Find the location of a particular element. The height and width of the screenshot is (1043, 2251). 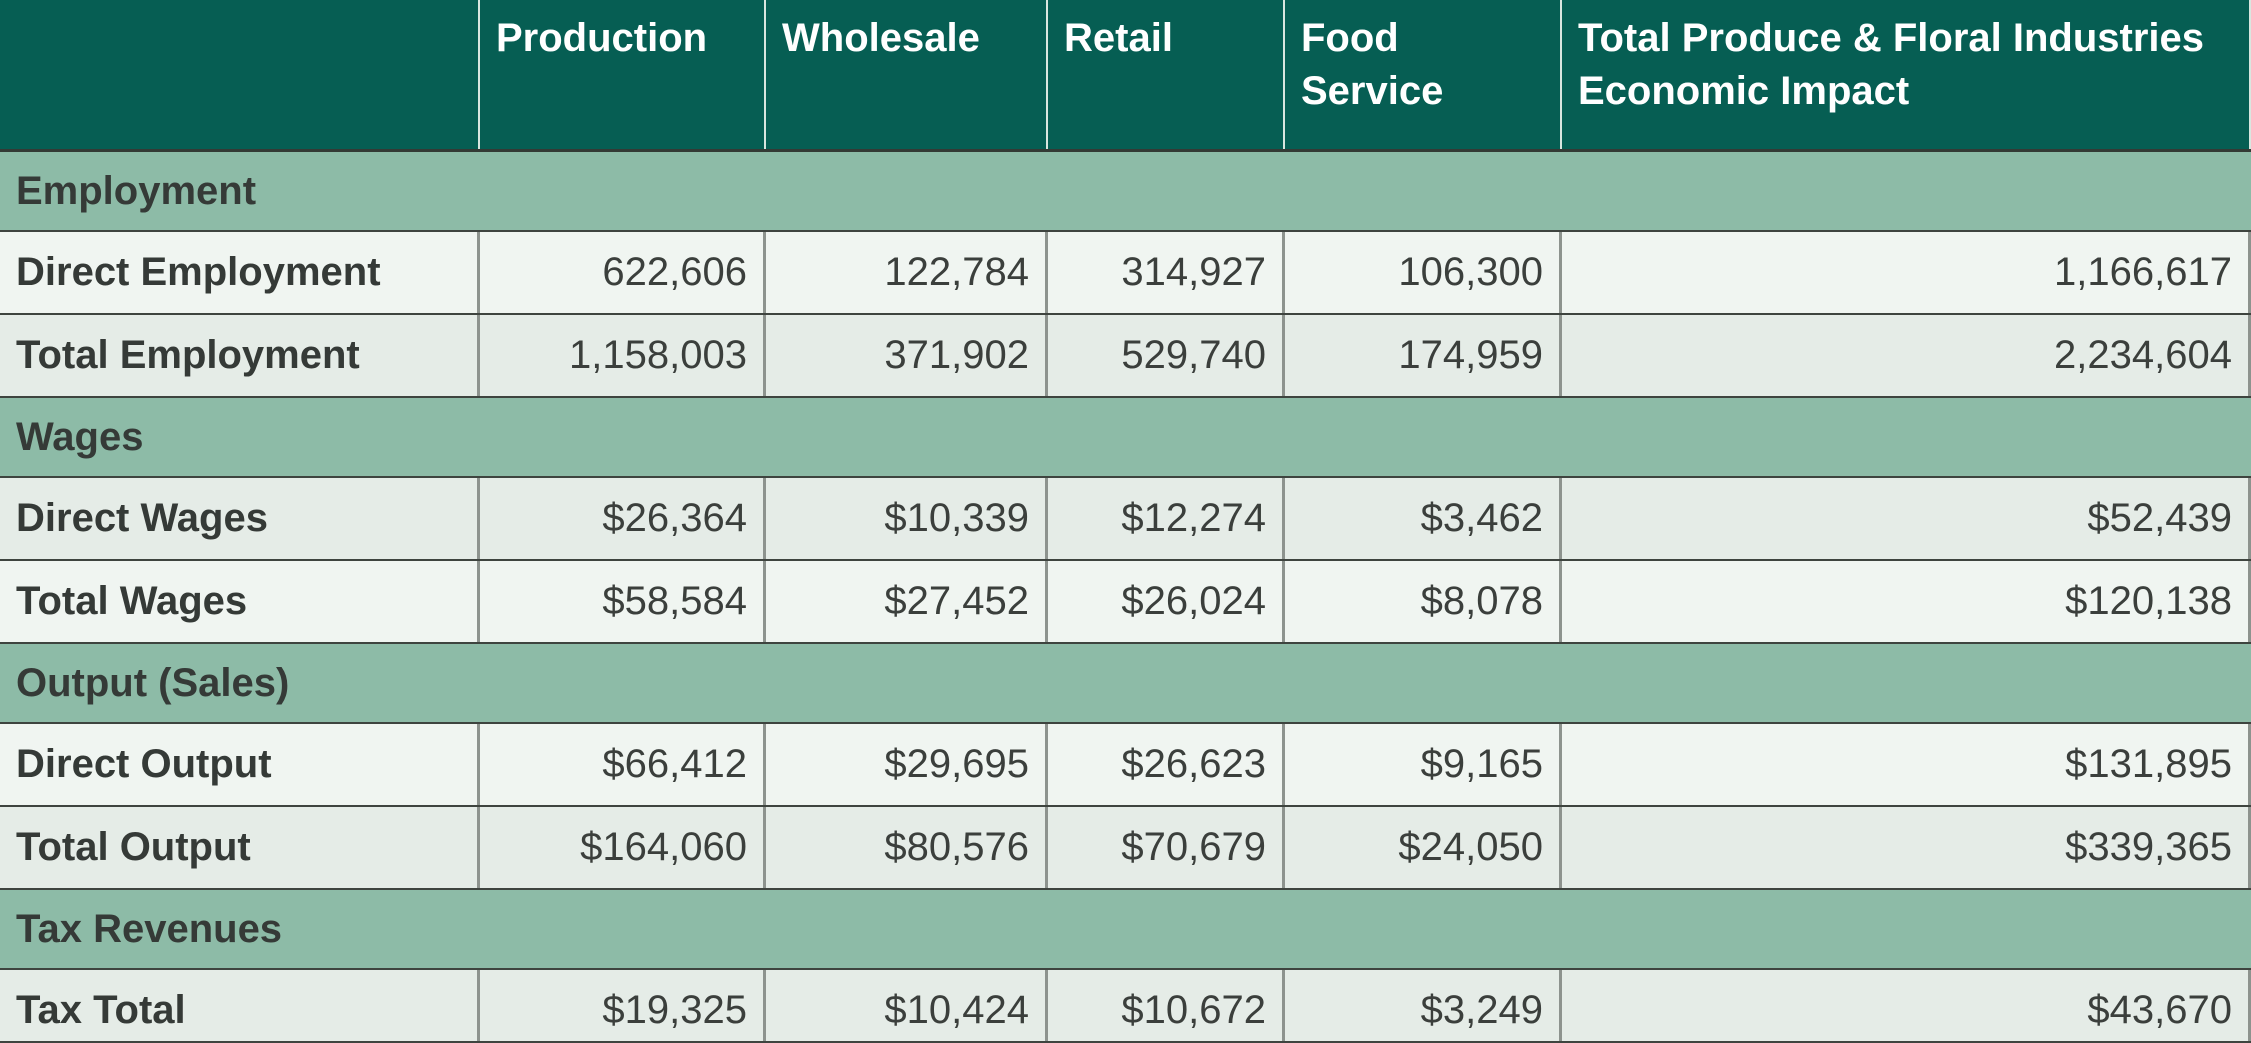

header-cell: Food Service is located at coordinates (1423, 74).